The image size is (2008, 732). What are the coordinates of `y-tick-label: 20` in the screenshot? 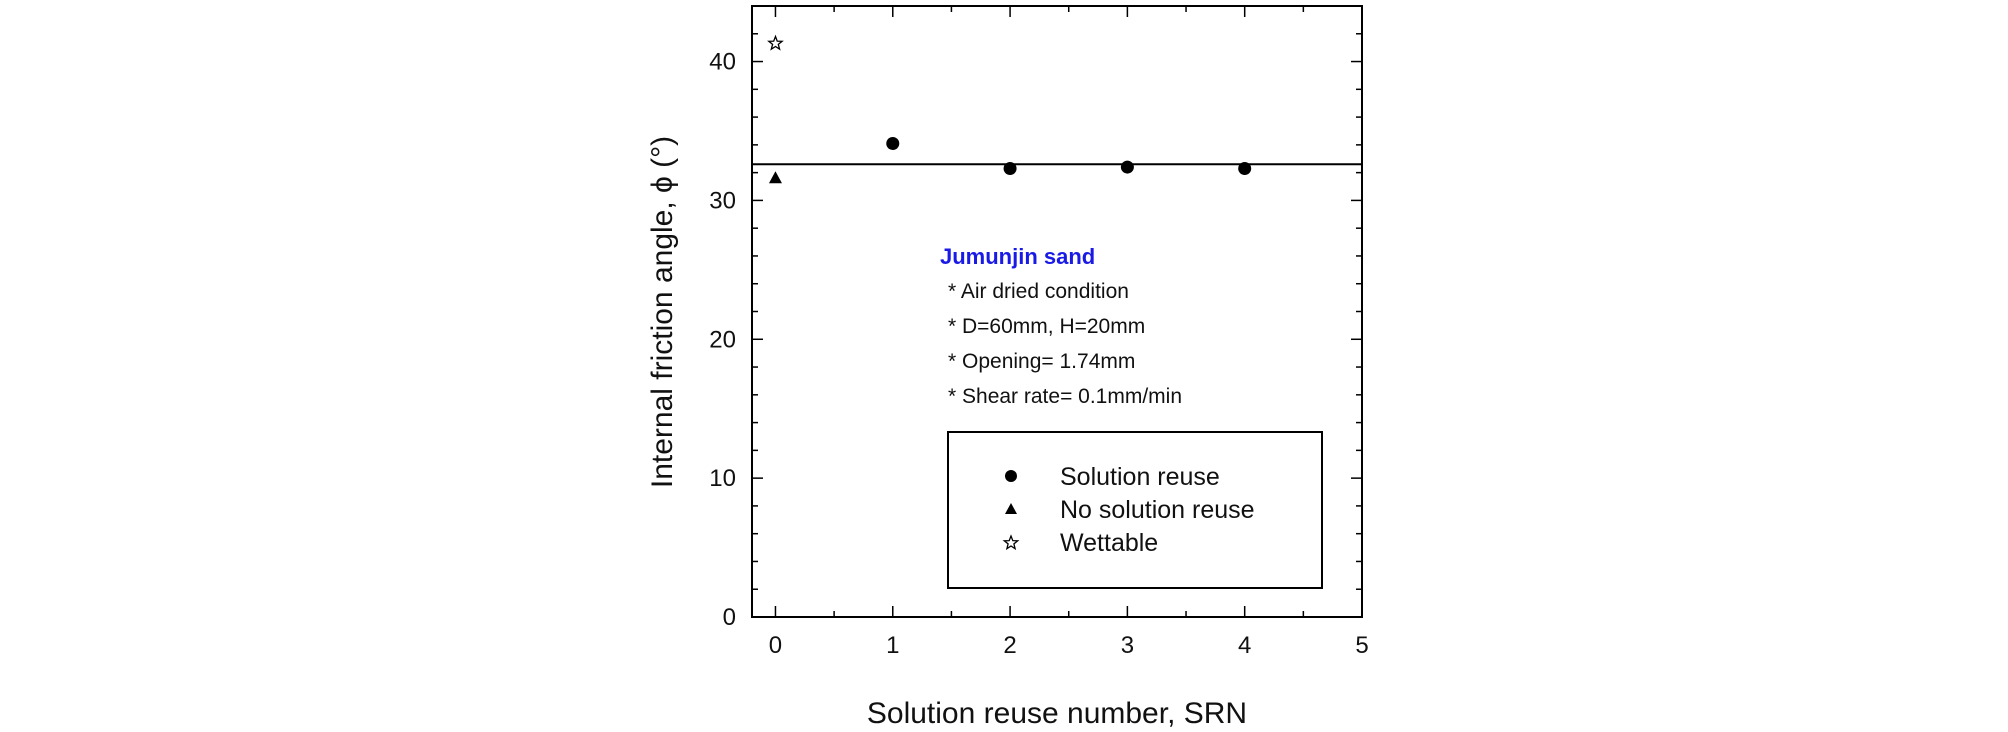 It's located at (722, 339).